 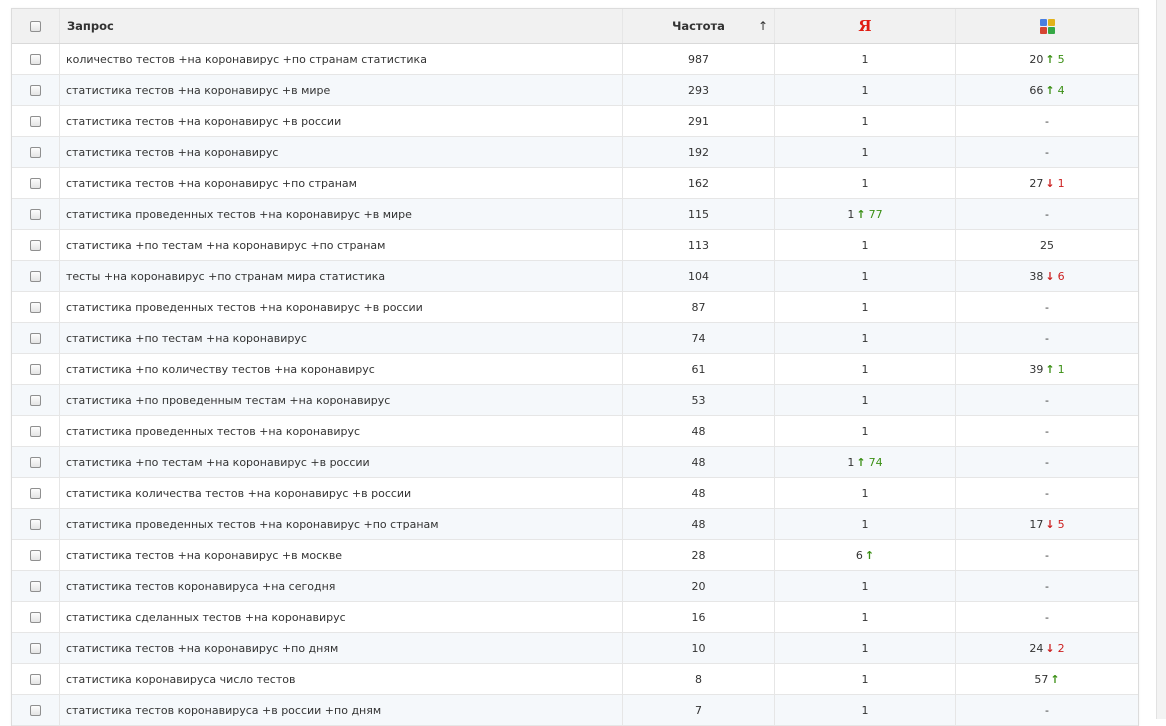 What do you see at coordinates (698, 679) in the screenshot?
I see `frequency-value: 8` at bounding box center [698, 679].